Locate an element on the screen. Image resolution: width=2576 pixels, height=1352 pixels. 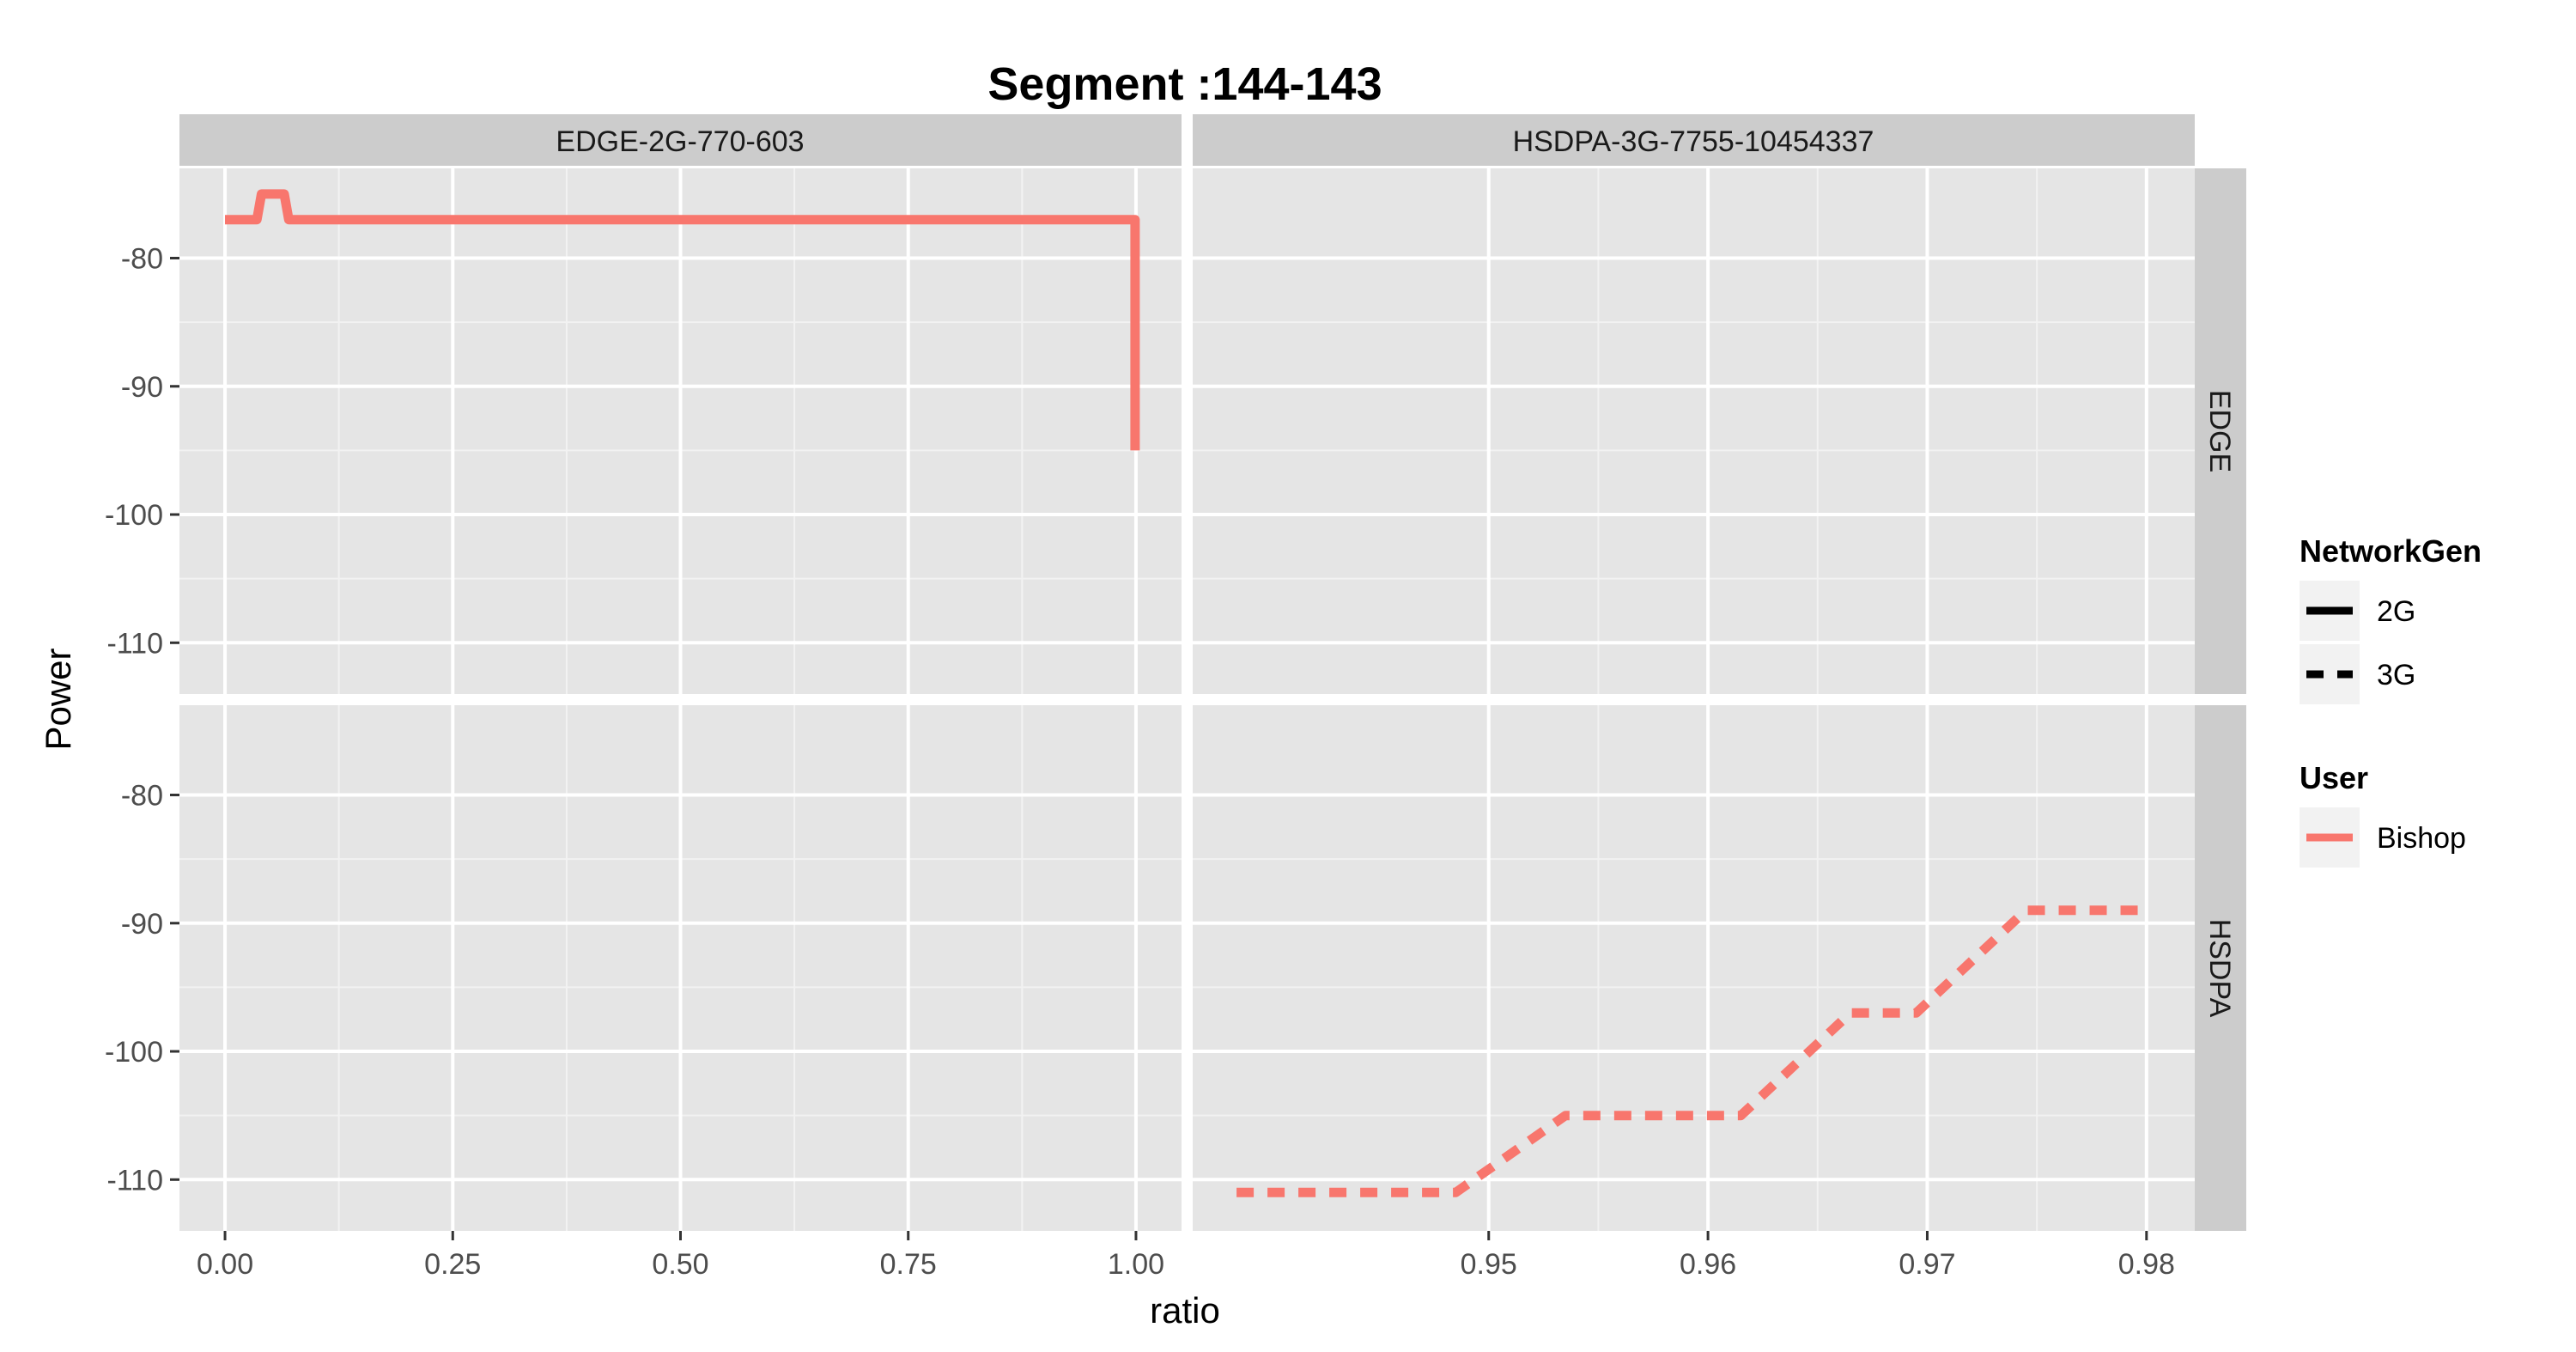
chart-title: Segment :144-143 is located at coordinates (1184, 84).